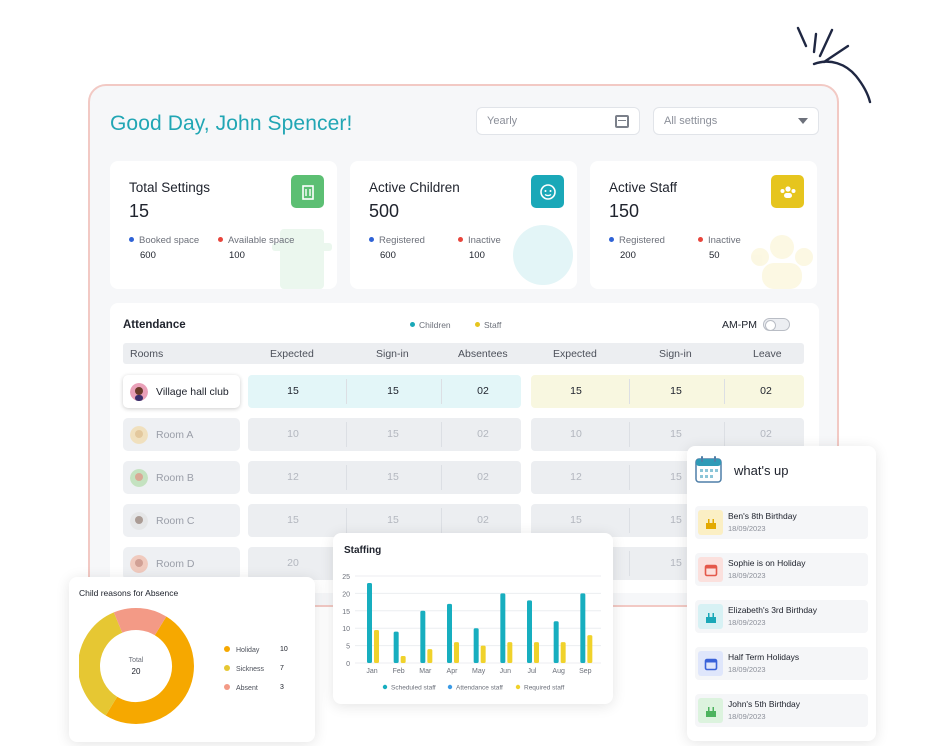 This screenshot has width=927, height=746. I want to click on x-tick-label: Sep, so click(585, 671).